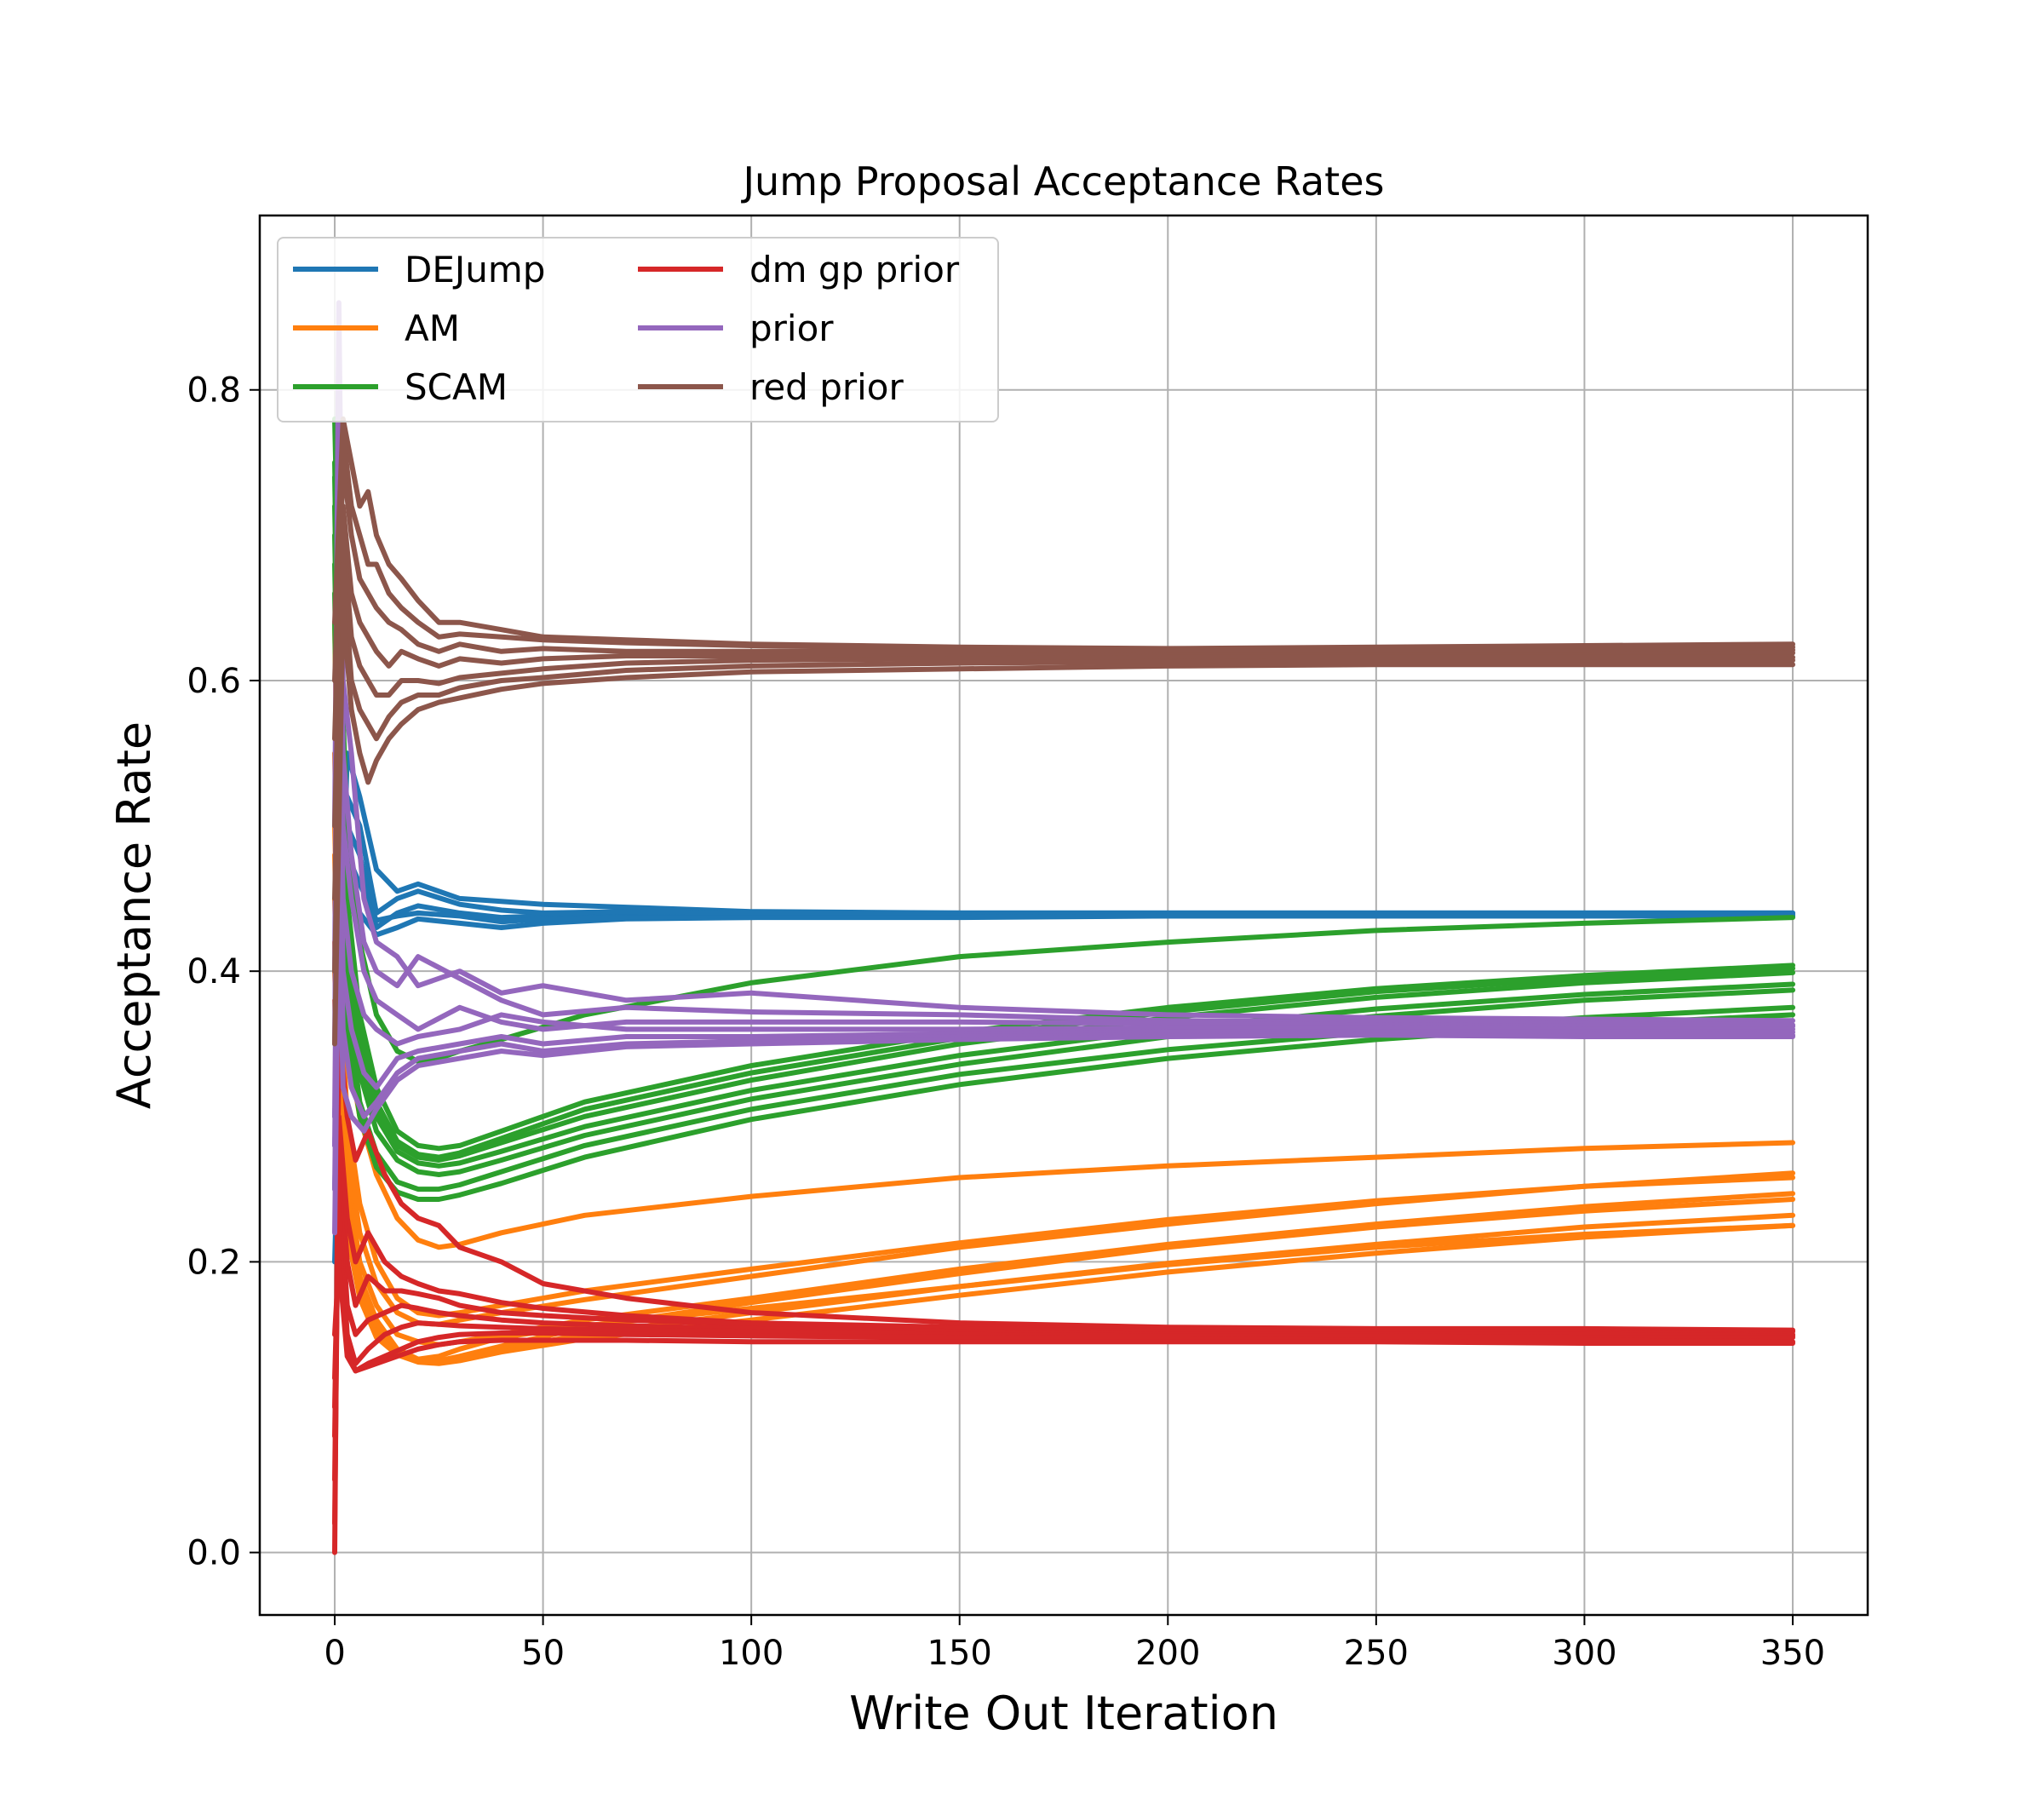  What do you see at coordinates (751, 1654) in the screenshot?
I see `x-tick-label: 100` at bounding box center [751, 1654].